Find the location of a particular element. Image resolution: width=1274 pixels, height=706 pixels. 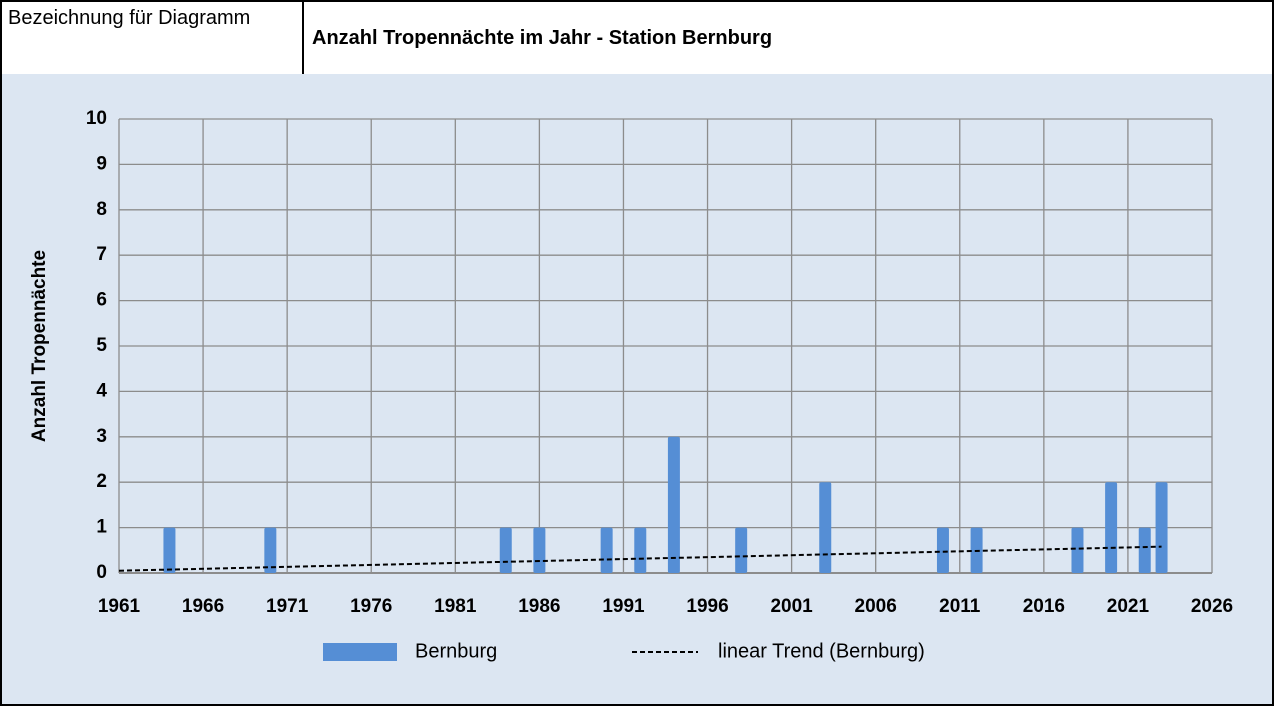

legend-label: linear Trend (Bernburg) is located at coordinates (821, 651).